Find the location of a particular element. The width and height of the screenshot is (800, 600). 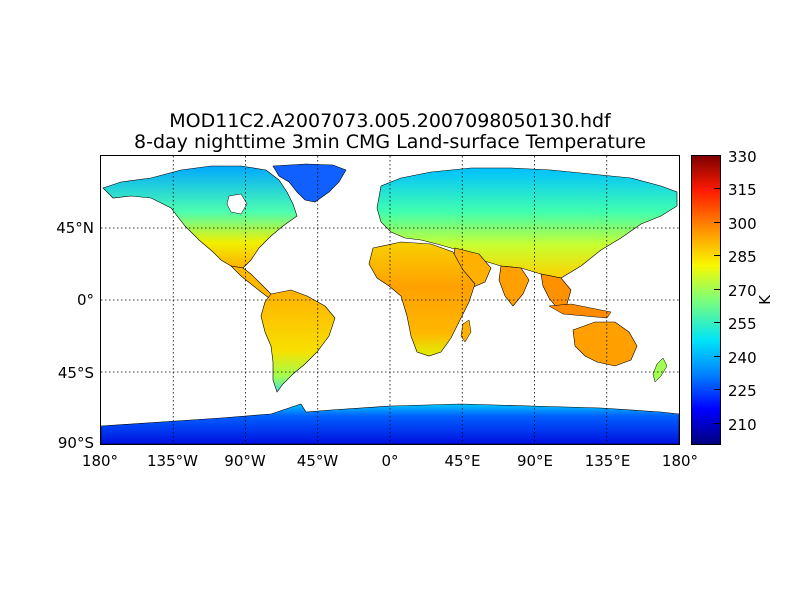

longitude-label: 45°E is located at coordinates (462, 461).